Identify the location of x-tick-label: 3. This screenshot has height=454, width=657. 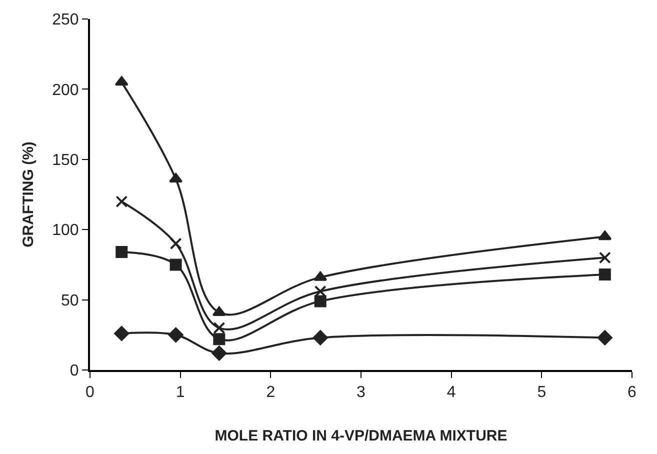
(361, 393).